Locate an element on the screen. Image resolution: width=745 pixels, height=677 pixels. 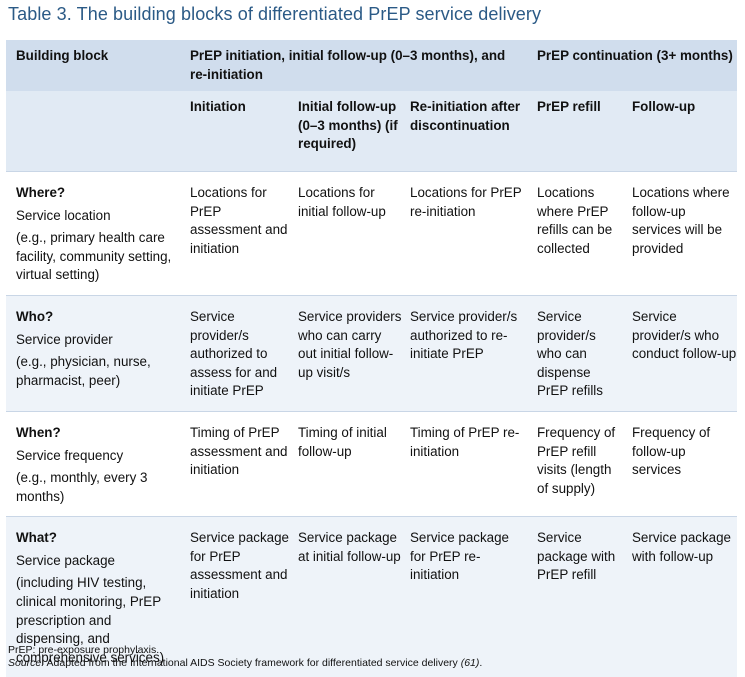
row-question: When? is located at coordinates (38, 432).